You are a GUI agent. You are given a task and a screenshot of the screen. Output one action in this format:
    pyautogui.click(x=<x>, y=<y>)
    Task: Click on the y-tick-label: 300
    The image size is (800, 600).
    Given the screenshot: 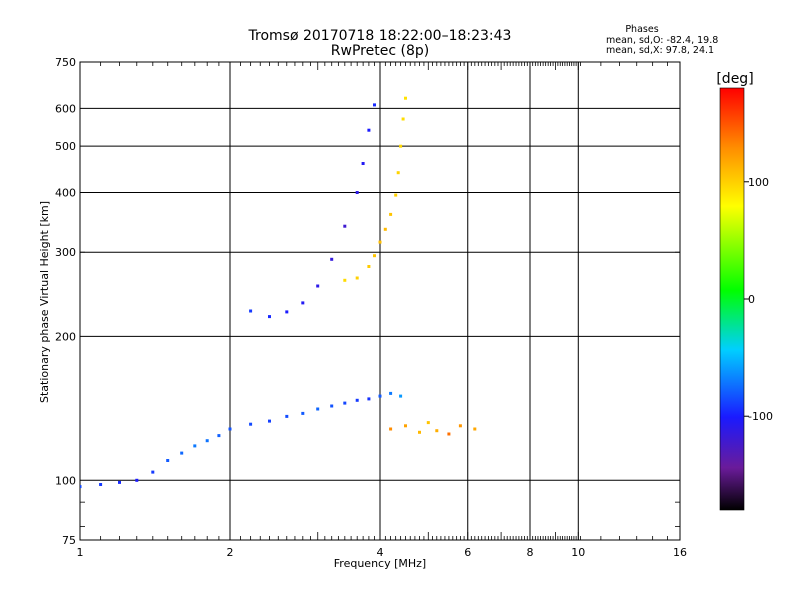 What is the action you would take?
    pyautogui.click(x=65, y=252)
    